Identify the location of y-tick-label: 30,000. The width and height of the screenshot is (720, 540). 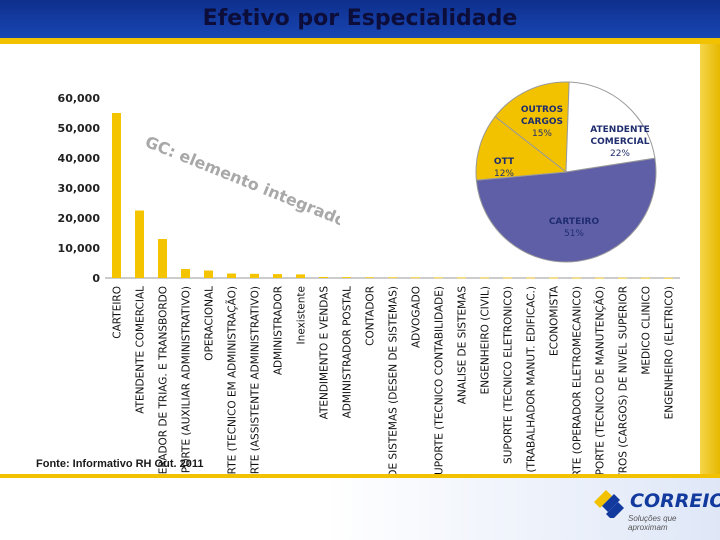
(79, 188).